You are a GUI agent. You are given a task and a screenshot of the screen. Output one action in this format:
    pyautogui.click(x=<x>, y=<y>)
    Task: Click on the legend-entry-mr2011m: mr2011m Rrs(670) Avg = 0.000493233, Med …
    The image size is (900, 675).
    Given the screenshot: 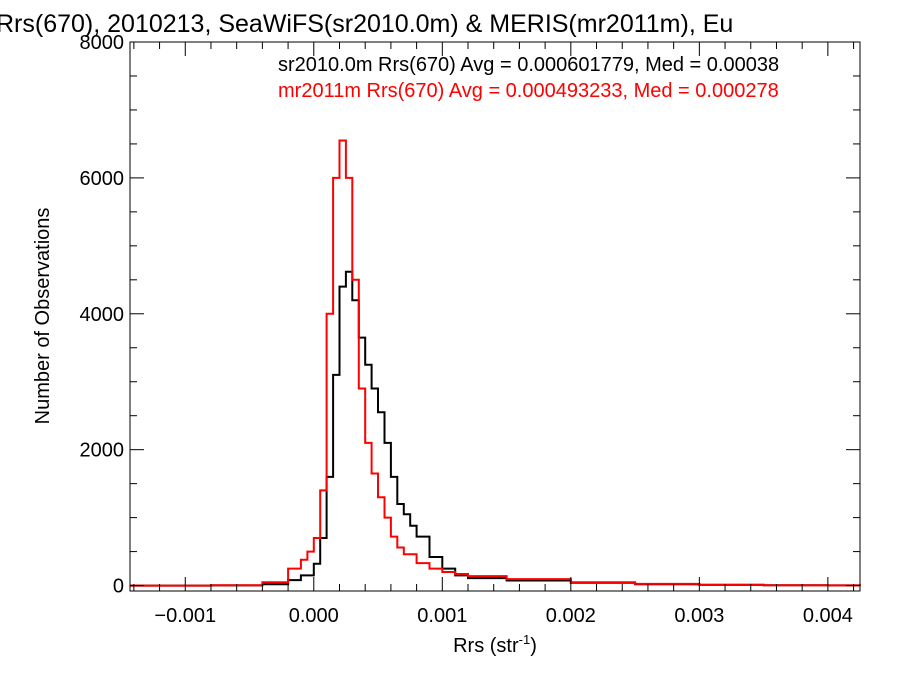 What is the action you would take?
    pyautogui.click(x=528, y=91)
    